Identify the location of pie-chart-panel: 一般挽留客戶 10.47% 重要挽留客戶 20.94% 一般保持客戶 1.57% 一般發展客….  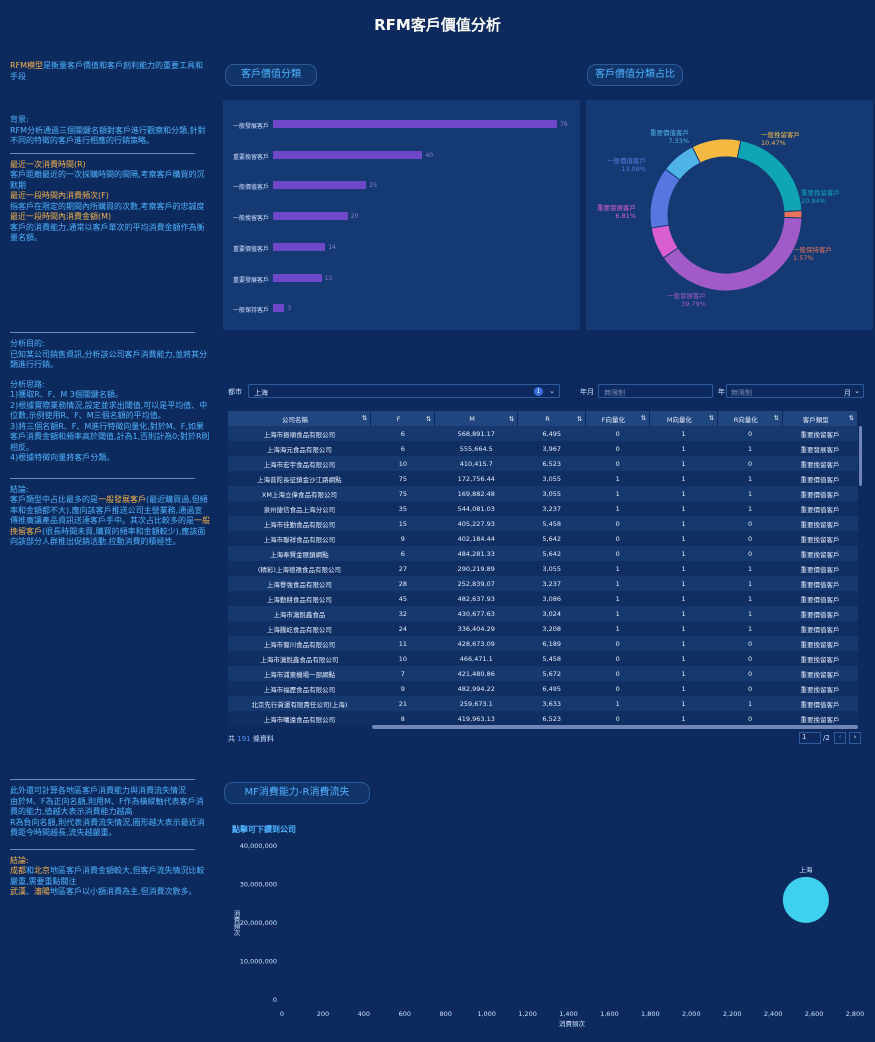
(729, 215).